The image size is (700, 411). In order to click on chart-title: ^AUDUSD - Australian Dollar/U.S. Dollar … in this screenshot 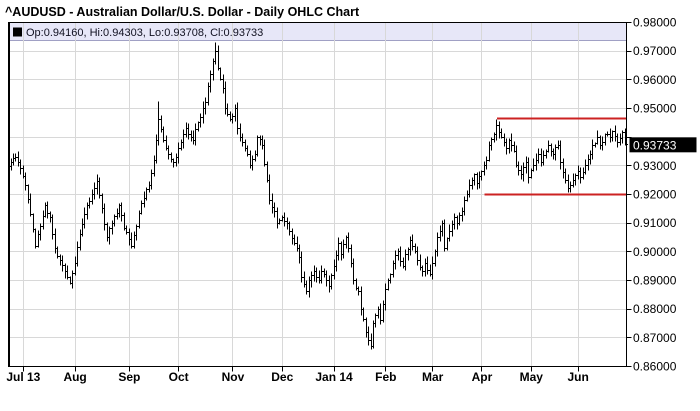, I will do `click(182, 12)`.